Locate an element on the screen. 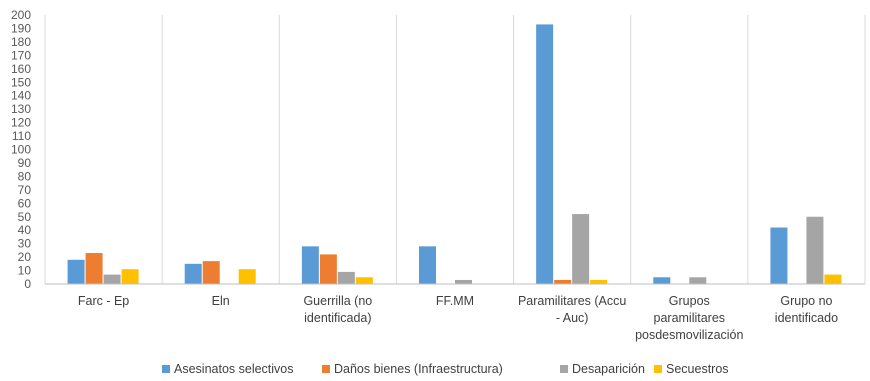 The image size is (870, 381). y-tick-label: 90 is located at coordinates (25, 163).